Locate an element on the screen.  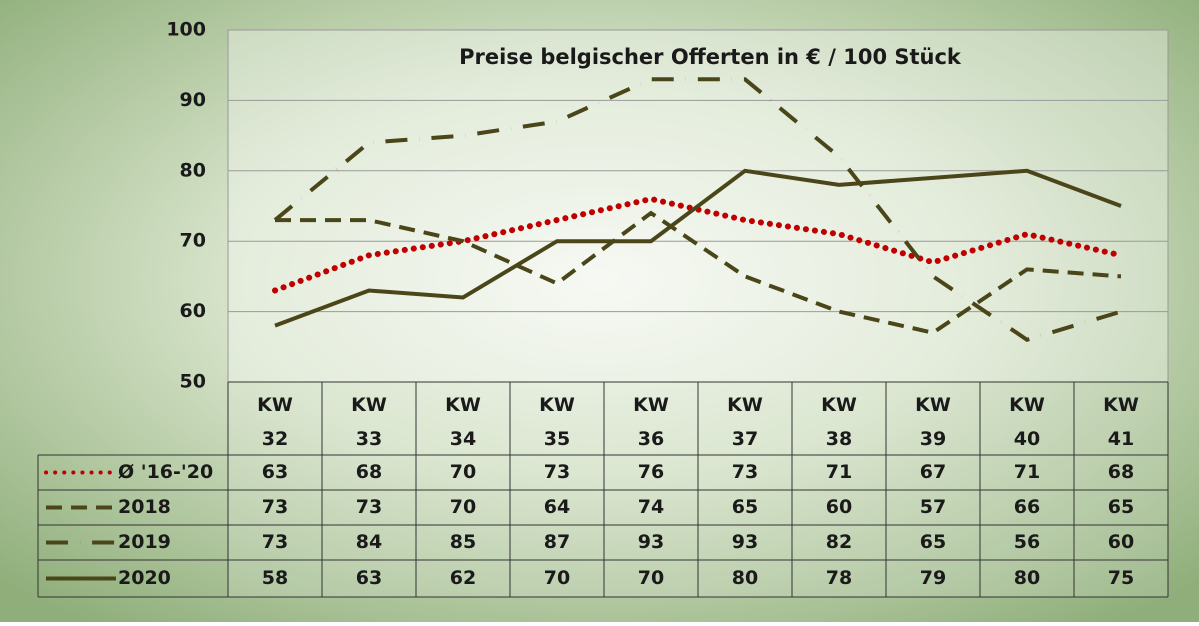
legend-label: Ø '16-'20 is located at coordinates (165, 472).